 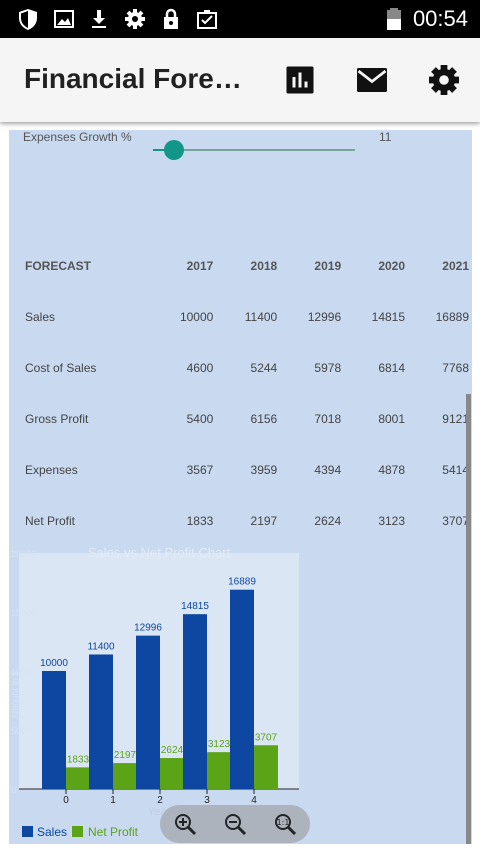 I want to click on y-tick-label: 20000, so click(x=23, y=554).